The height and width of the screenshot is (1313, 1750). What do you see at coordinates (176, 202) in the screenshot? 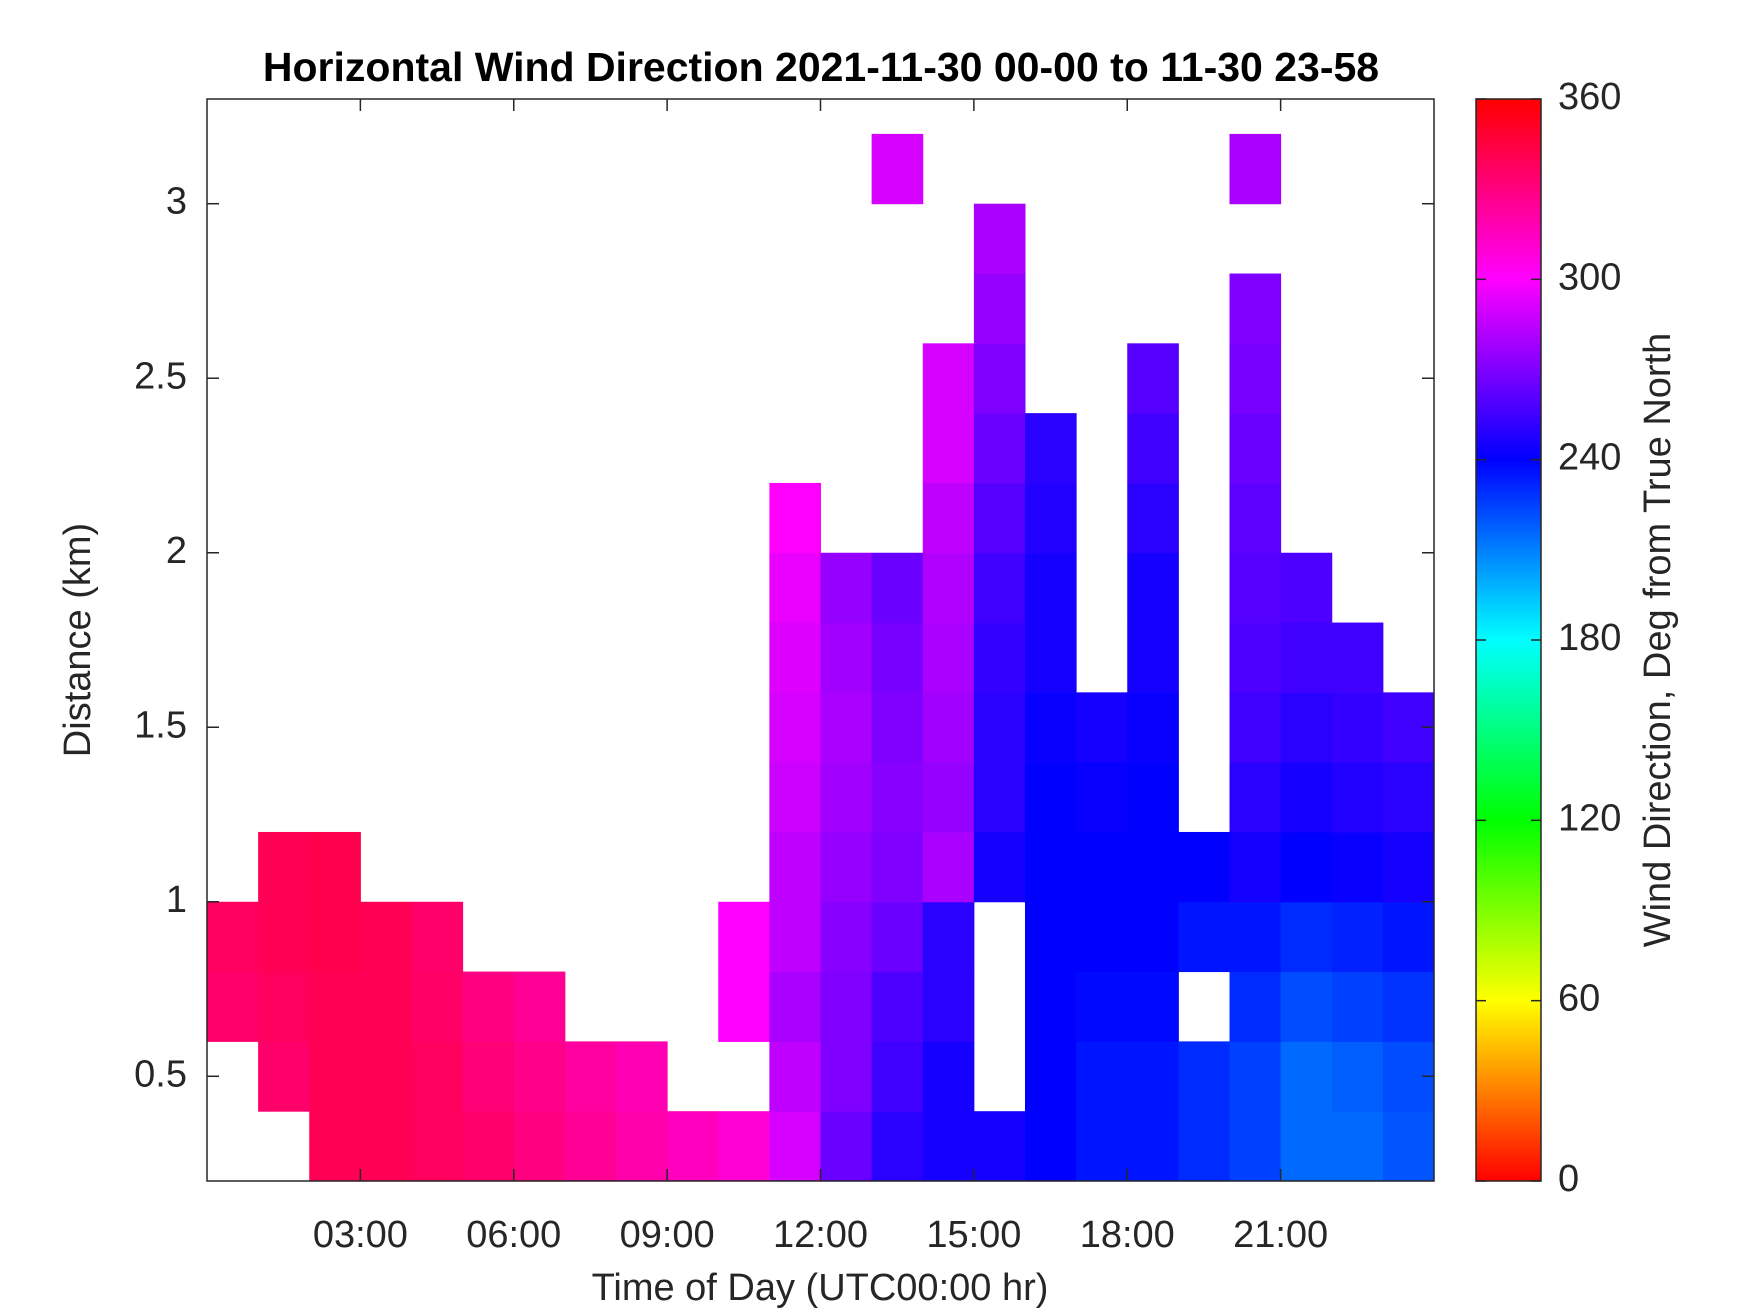
I see `y-tick-label: 3` at bounding box center [176, 202].